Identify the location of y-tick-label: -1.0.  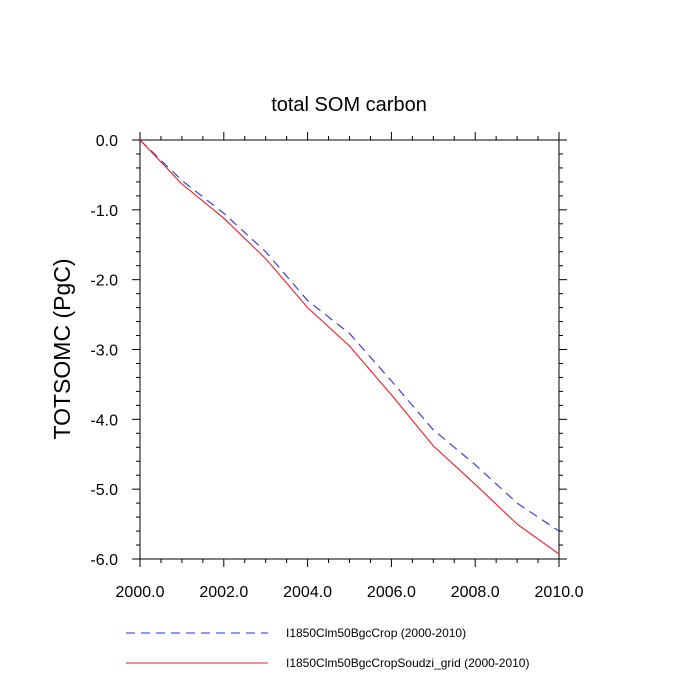
(104, 211).